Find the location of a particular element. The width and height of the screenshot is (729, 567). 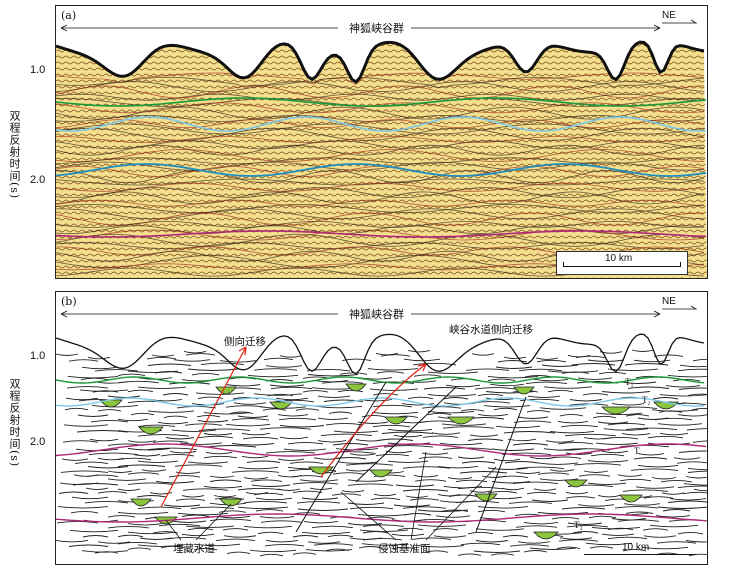

extent-arrow-left is located at coordinates (64, 314).